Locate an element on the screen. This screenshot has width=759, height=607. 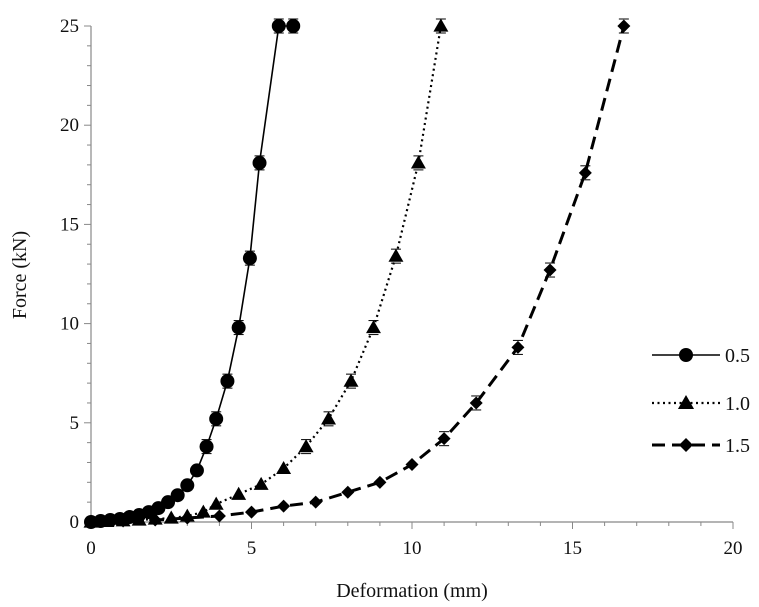
x-tick-label: 15 is located at coordinates (572, 548).